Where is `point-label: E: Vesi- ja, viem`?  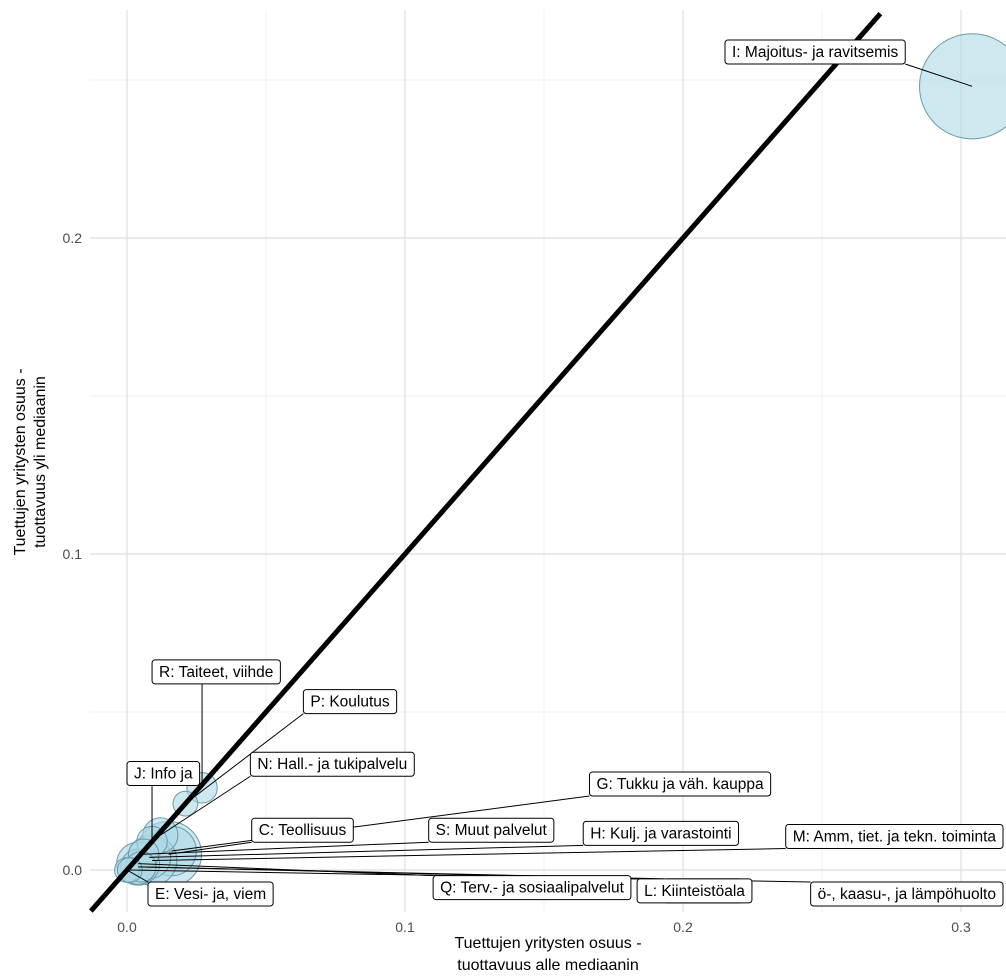
point-label: E: Vesi- ja, viem is located at coordinates (210, 894).